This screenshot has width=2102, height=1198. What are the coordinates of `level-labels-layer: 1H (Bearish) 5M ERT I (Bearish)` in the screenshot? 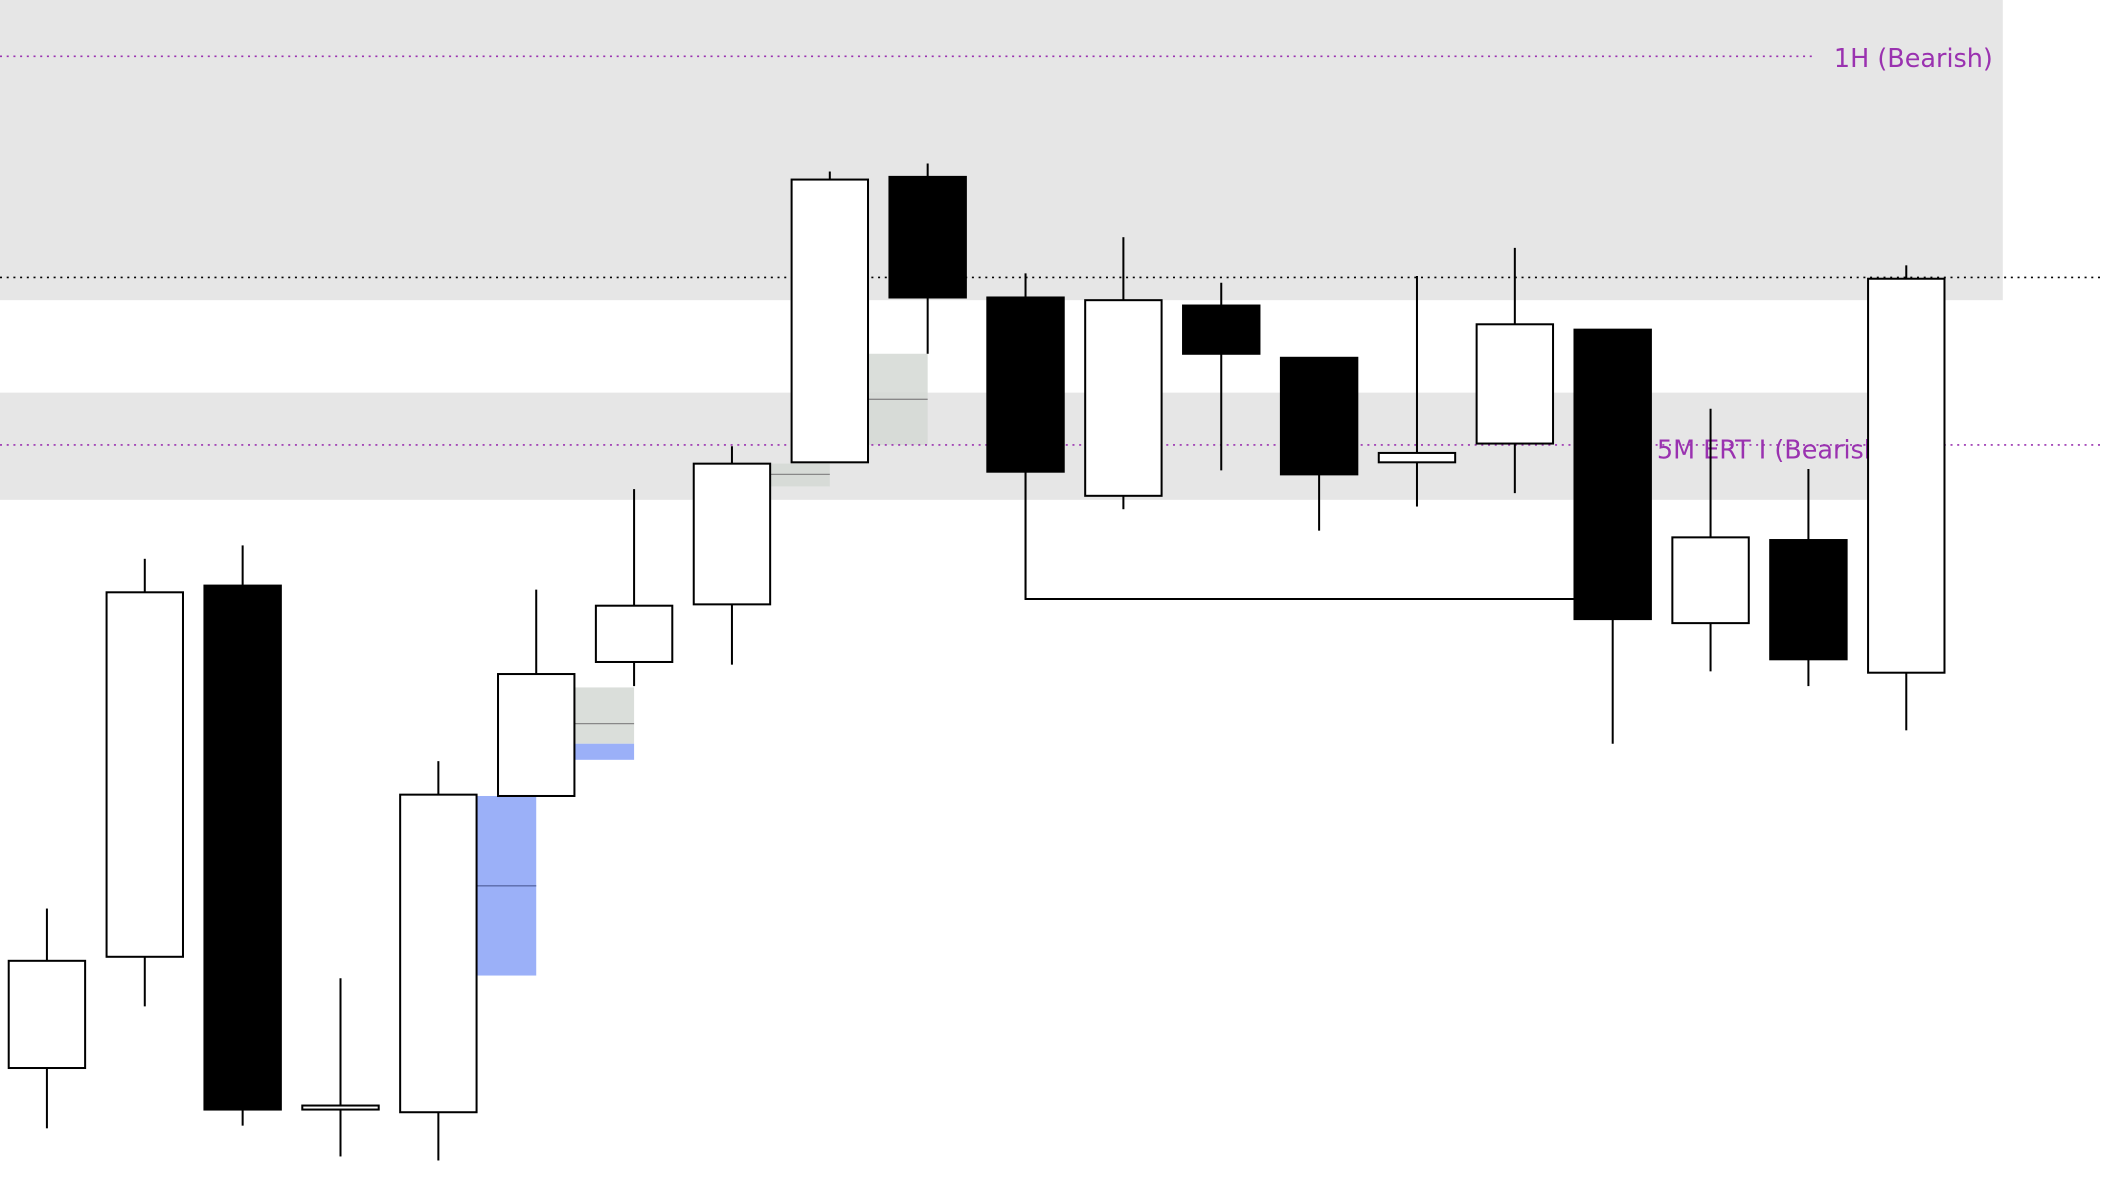 It's located at (1825, 254).